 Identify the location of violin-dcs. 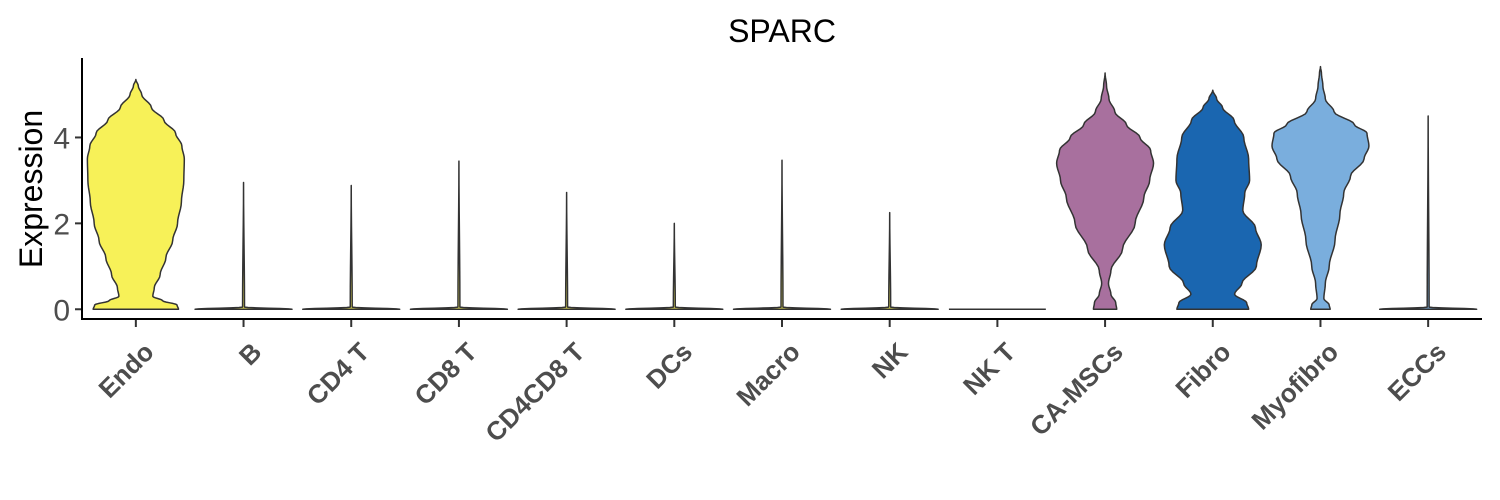
(674, 266).